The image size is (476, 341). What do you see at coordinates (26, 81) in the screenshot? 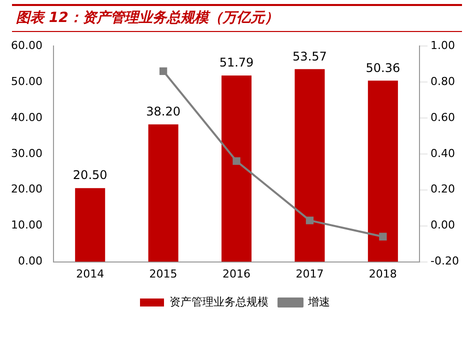
I see `y-tick-label: 50.00` at bounding box center [26, 81].